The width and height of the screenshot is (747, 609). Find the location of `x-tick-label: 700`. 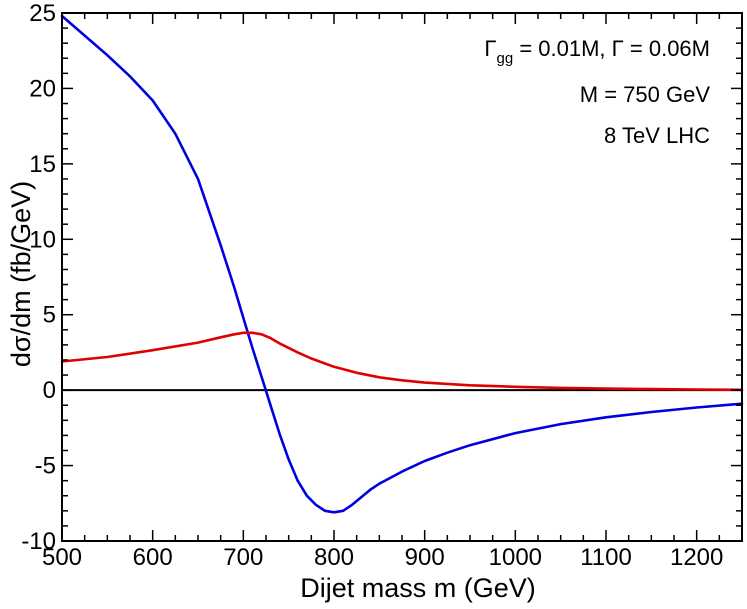

x-tick-label: 700 is located at coordinates (243, 557).